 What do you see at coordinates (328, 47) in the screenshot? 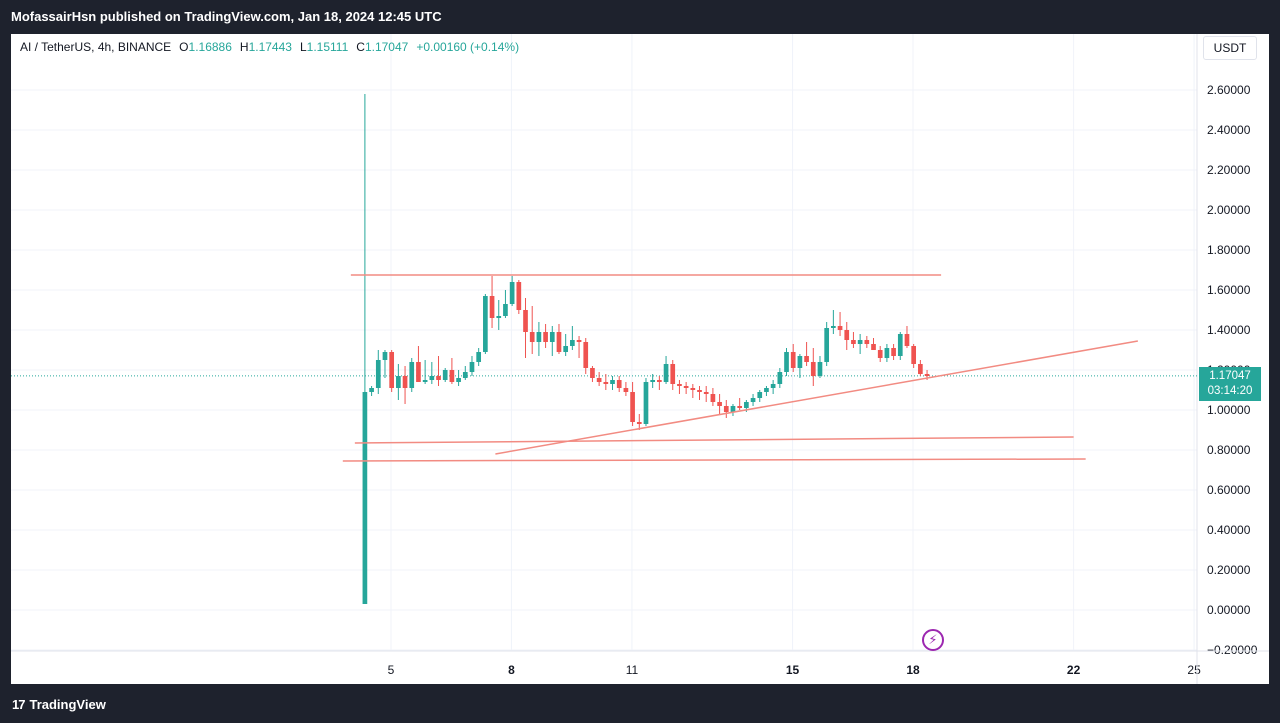
I see `low-value: 1.15111` at bounding box center [328, 47].